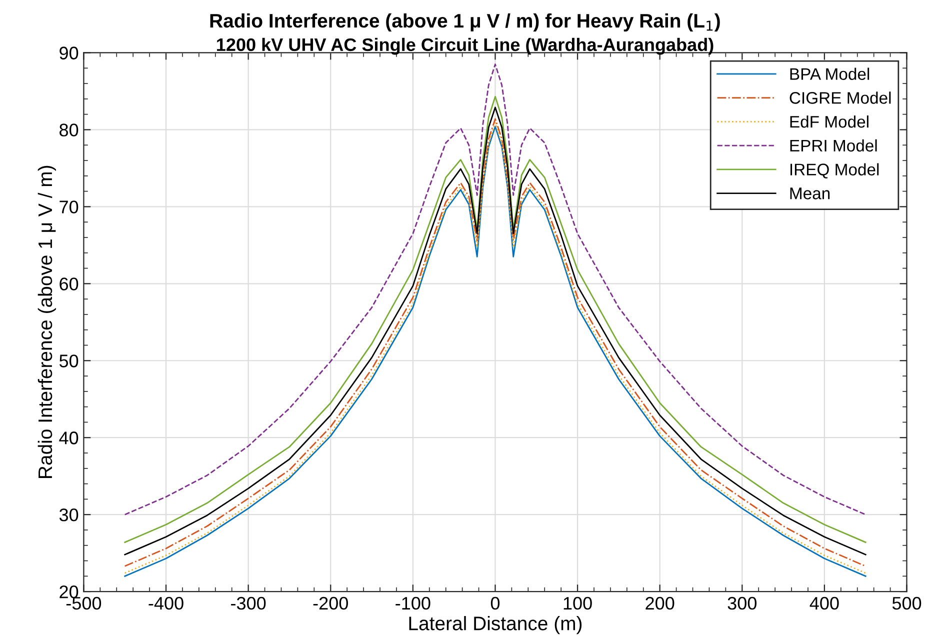 This screenshot has height=643, width=930. Describe the element at coordinates (660, 603) in the screenshot. I see `x-tick-label: 200` at that location.